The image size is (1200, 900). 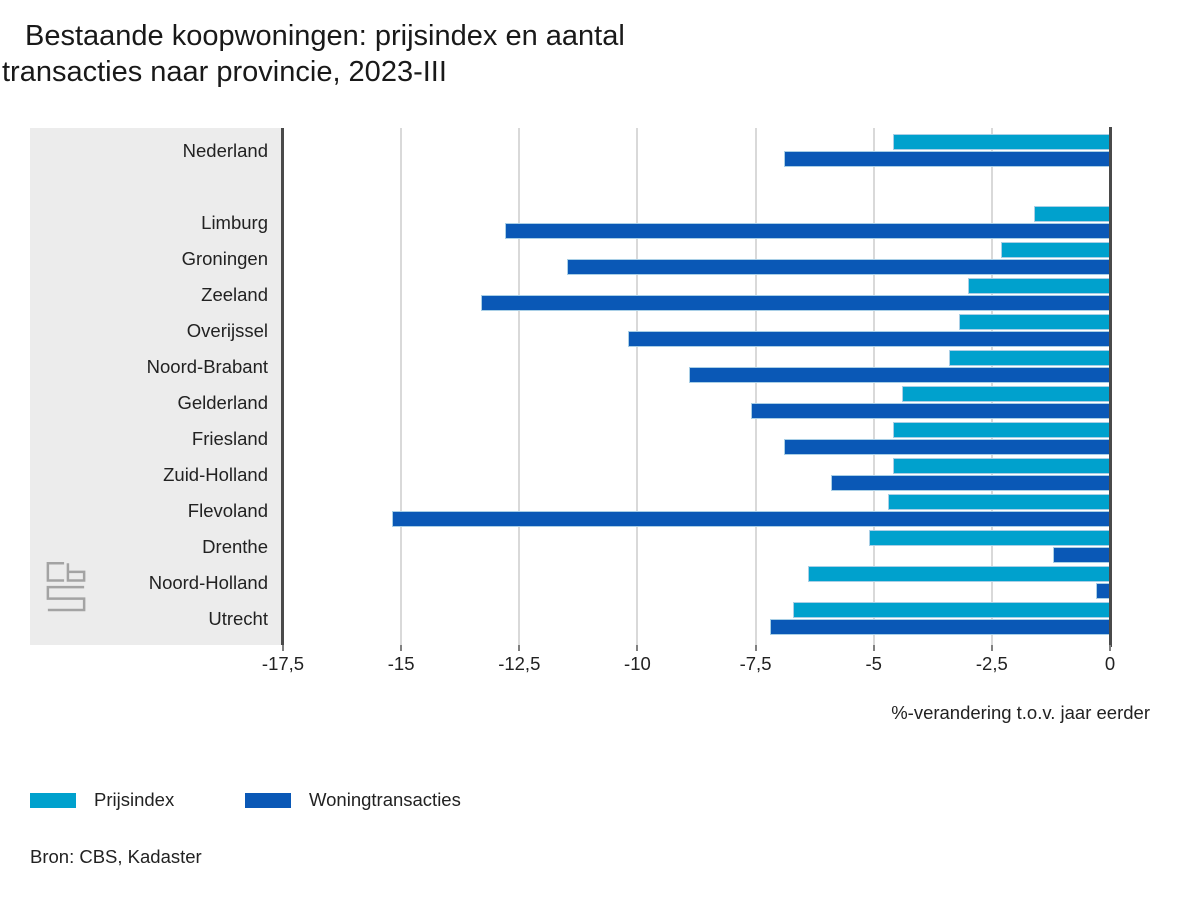 What do you see at coordinates (268, 800) in the screenshot?
I see `legend-swatch-woningtransacties` at bounding box center [268, 800].